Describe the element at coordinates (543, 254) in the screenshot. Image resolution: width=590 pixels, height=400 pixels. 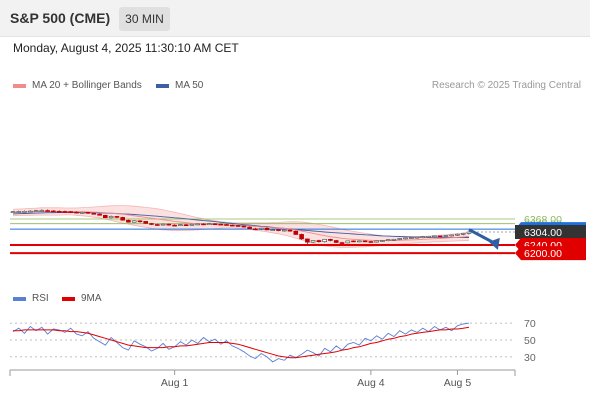
I see `level-label-6200.00: 6200.00` at that location.